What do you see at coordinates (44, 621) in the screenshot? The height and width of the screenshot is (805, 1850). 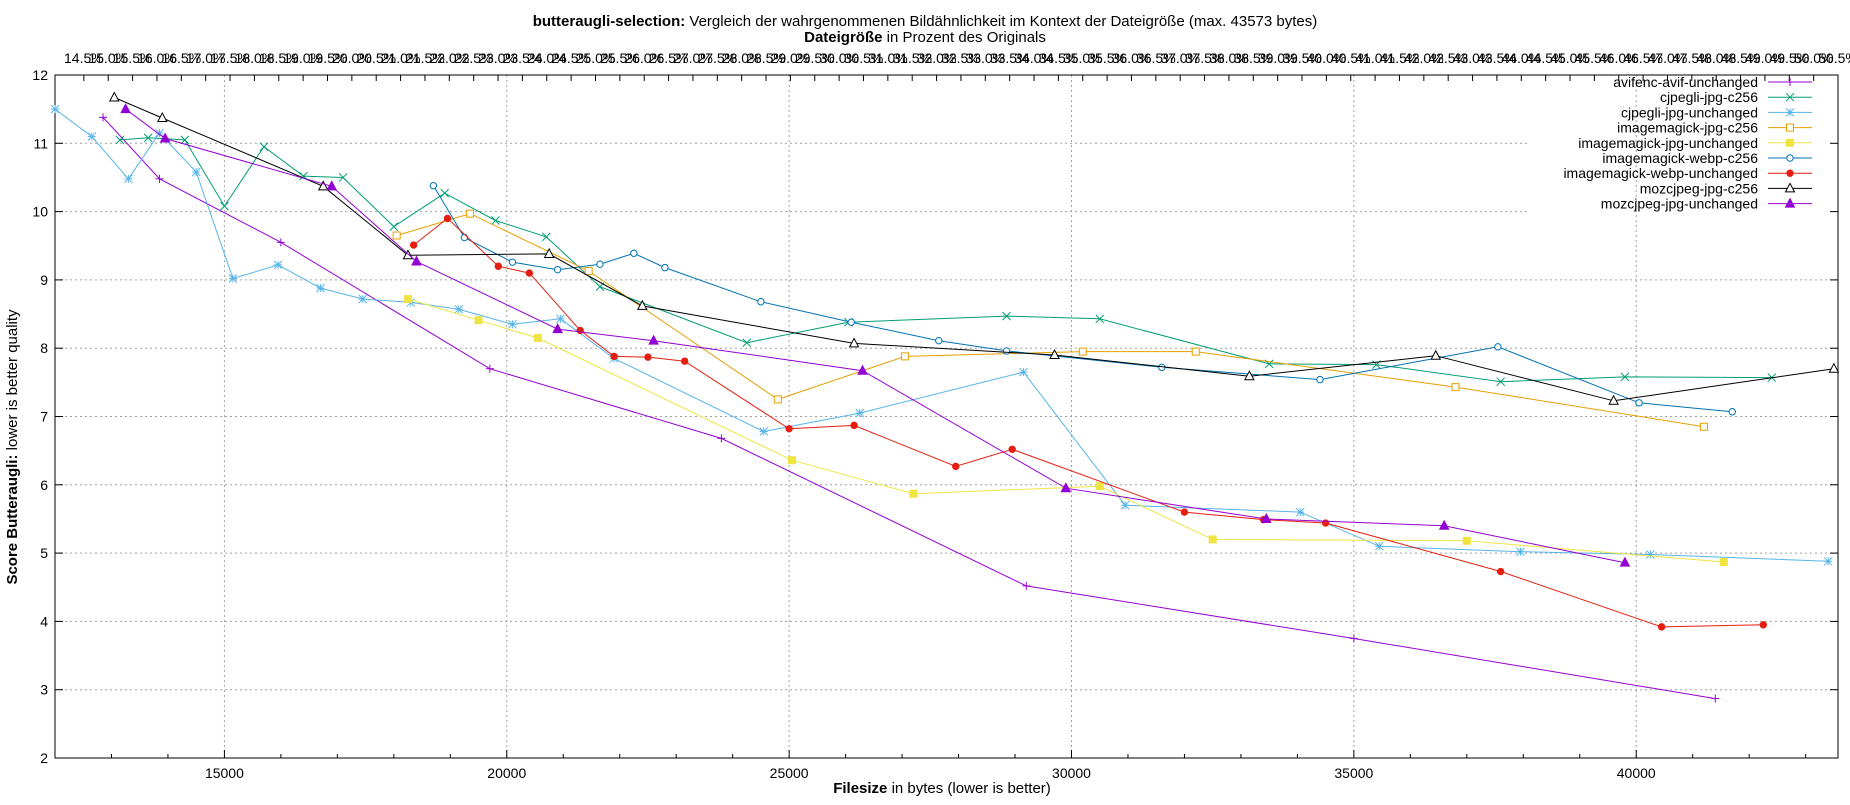 I see `y-tick-label: 4` at bounding box center [44, 621].